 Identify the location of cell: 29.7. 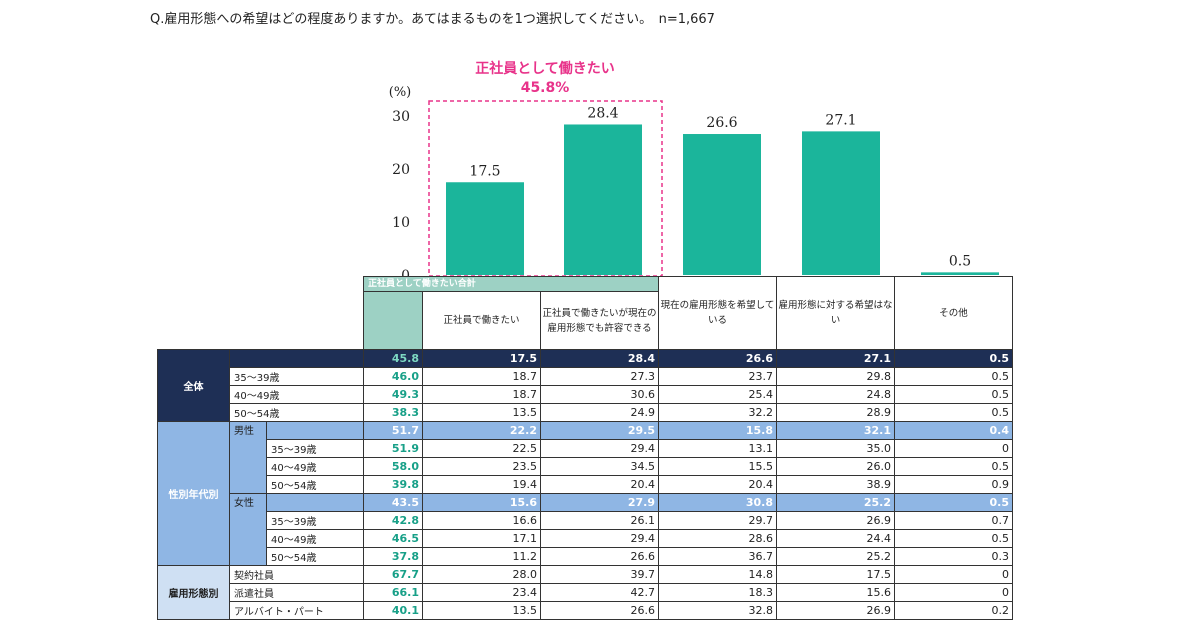
(717, 520).